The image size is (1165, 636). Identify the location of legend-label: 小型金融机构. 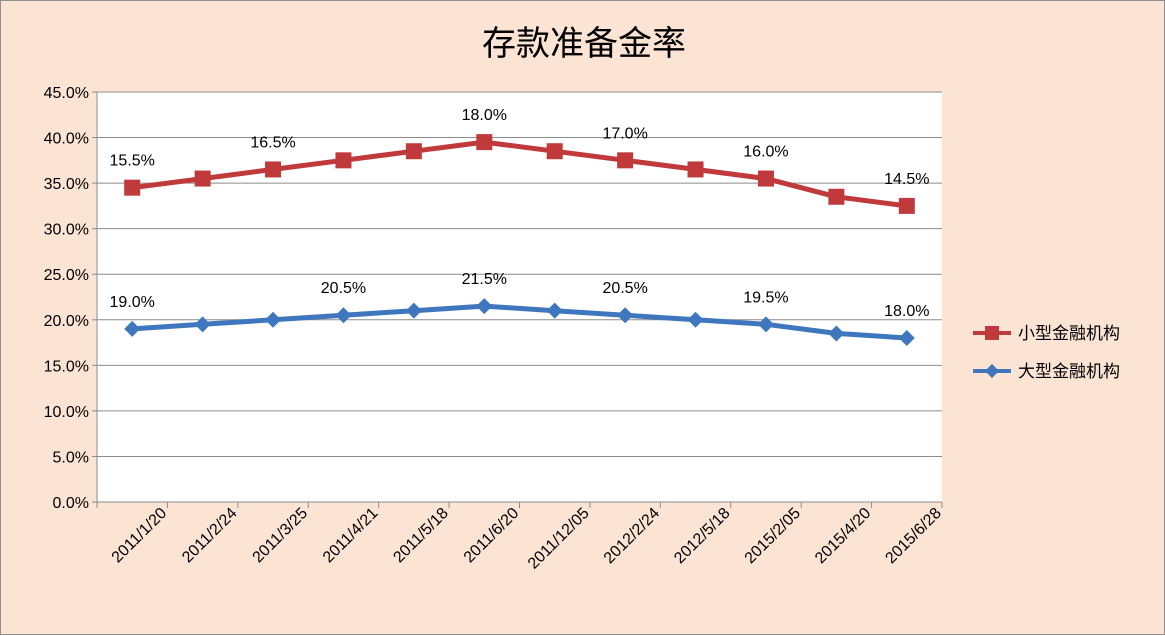
(1069, 334).